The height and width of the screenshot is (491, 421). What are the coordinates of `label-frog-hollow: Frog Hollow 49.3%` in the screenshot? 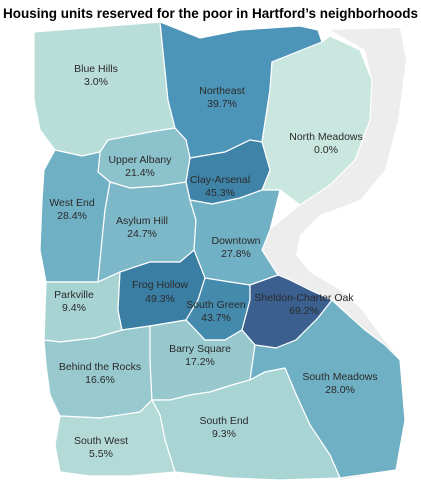 It's located at (160, 292).